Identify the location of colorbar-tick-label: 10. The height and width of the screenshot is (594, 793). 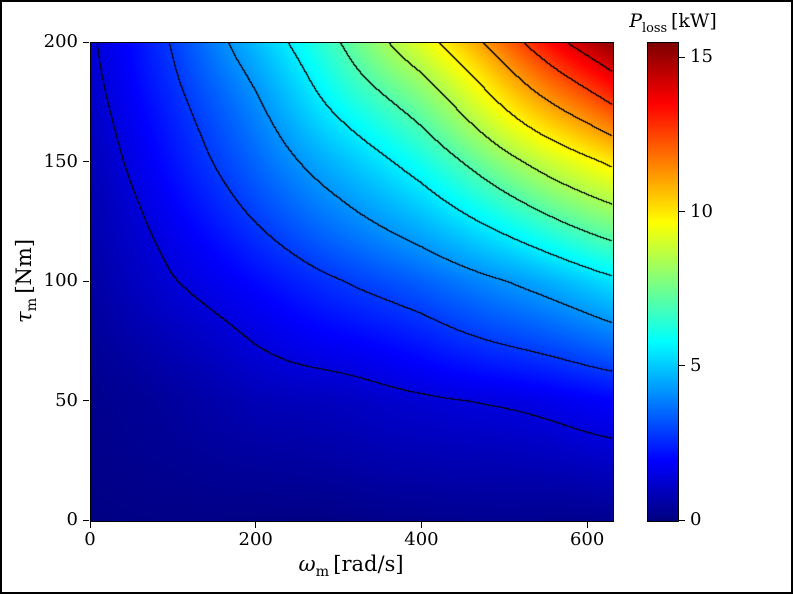
(701, 211).